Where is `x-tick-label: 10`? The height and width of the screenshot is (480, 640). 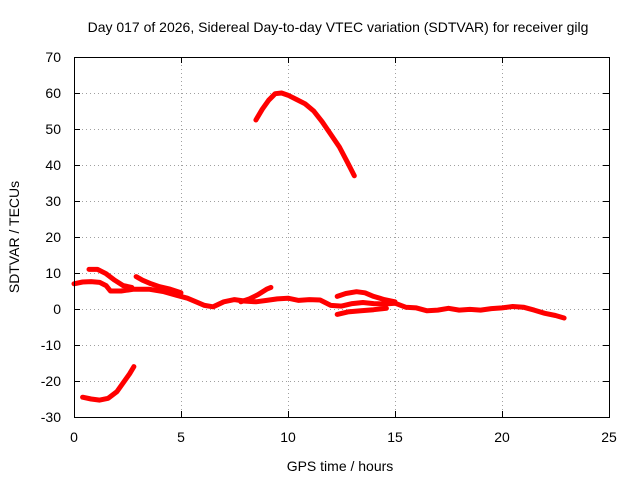 x-tick-label: 10 is located at coordinates (288, 437).